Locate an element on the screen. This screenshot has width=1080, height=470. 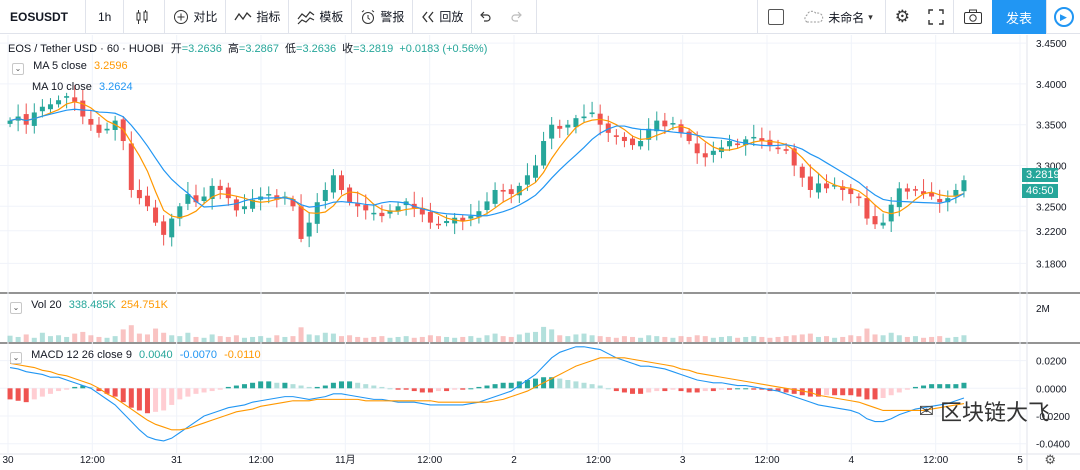
close-label: 收 is located at coordinates (348, 49).